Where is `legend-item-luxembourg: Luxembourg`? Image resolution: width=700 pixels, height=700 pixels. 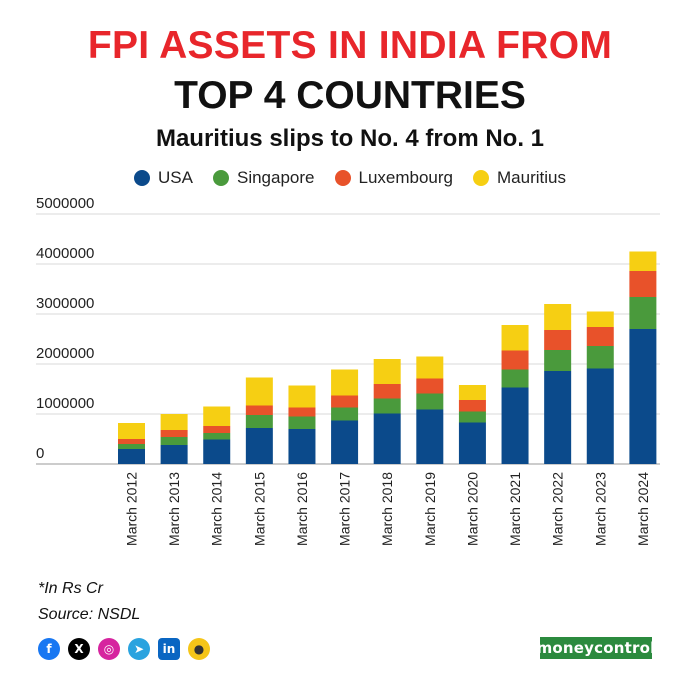 legend-item-luxembourg: Luxembourg is located at coordinates (394, 178).